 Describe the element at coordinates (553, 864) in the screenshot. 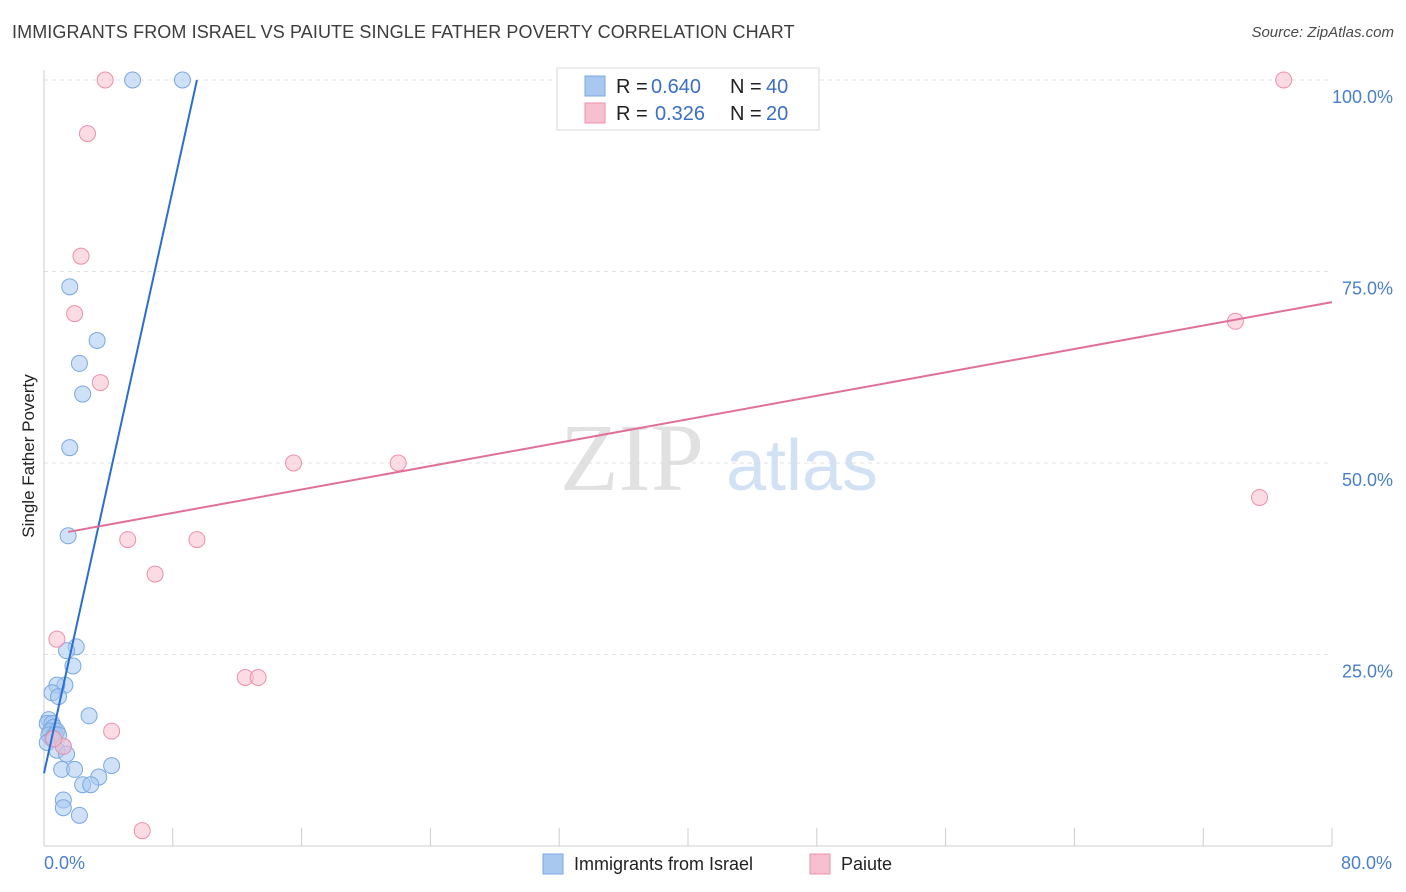

I see `legend-bottom-swatch-israel` at that location.